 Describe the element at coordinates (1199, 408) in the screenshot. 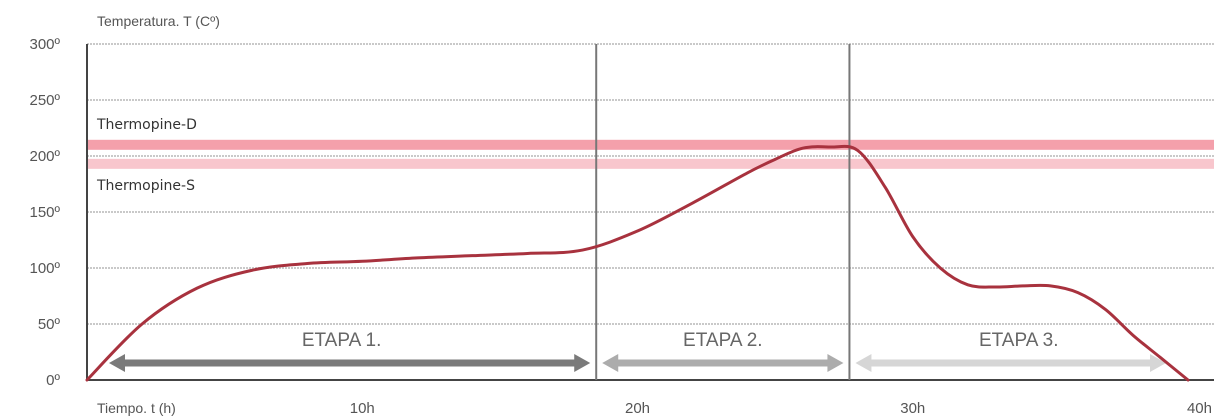

I see `x-tick-label: 40h` at that location.